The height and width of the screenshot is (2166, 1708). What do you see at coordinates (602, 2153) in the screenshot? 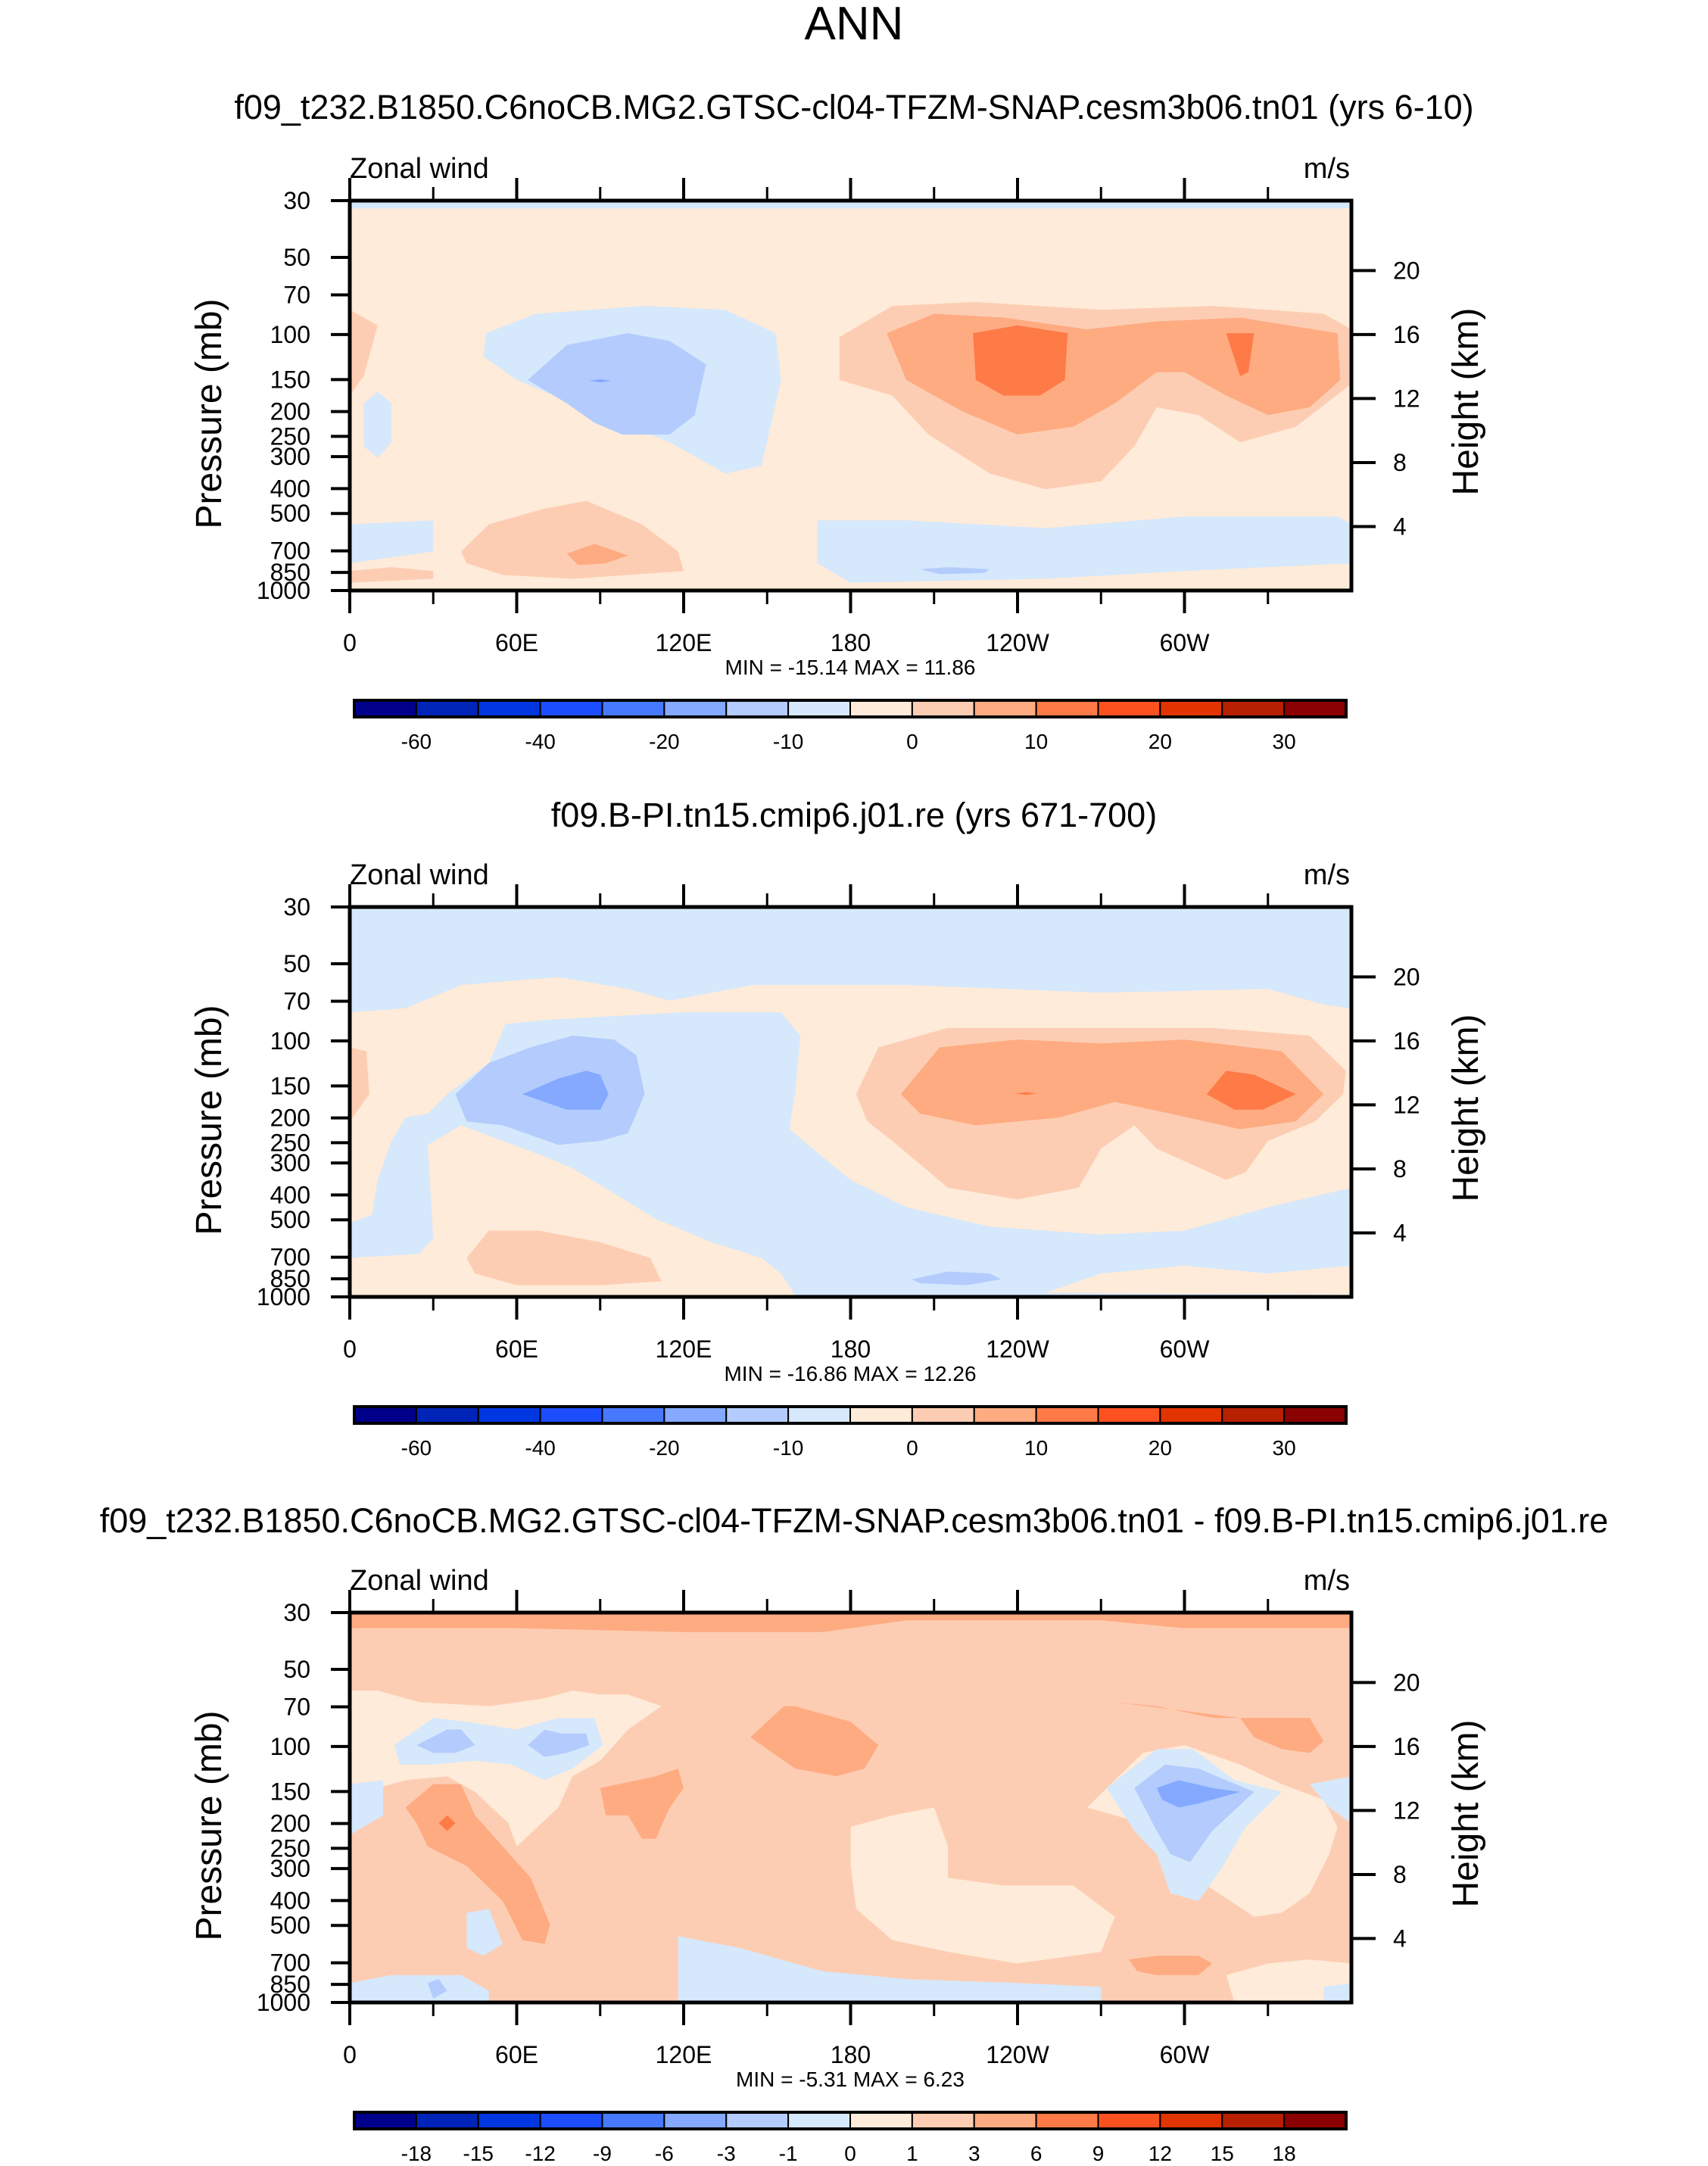
I see `colorbar-label: -9` at bounding box center [602, 2153].